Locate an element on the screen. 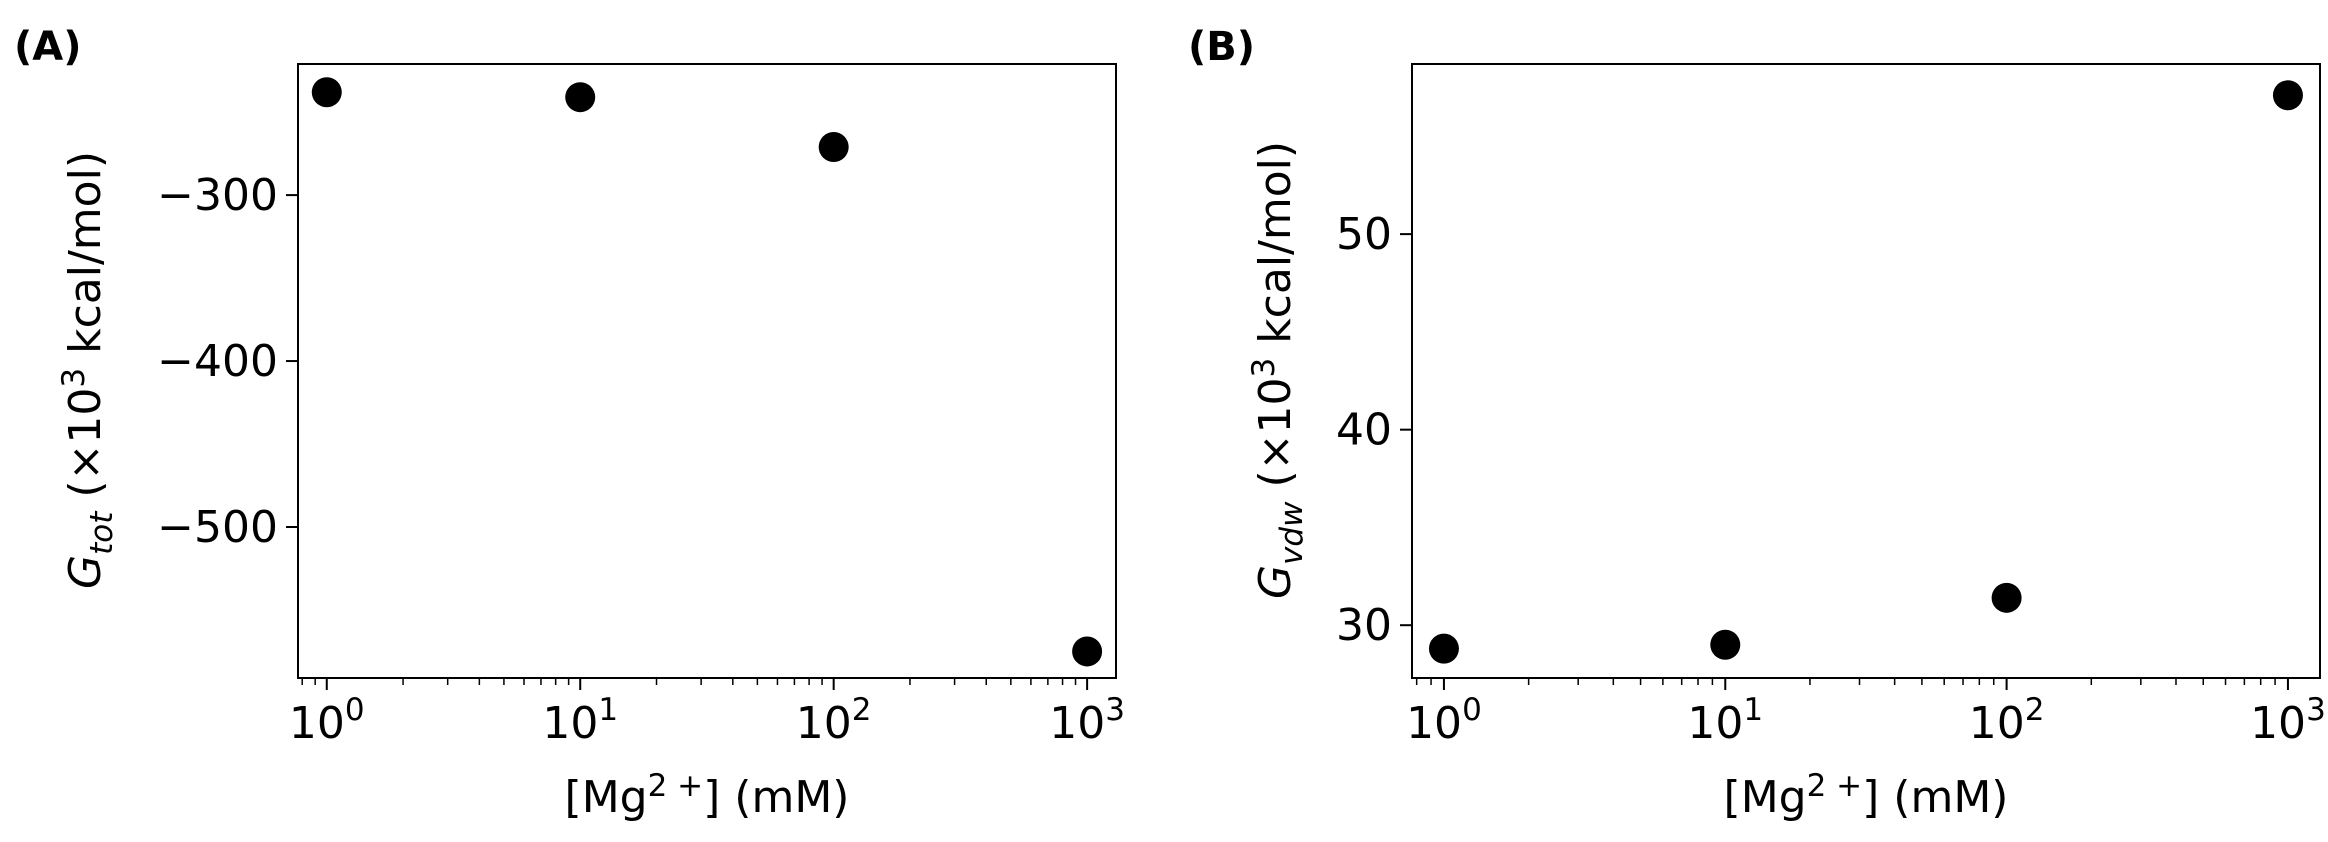  y-axis-ticks: 30 40 50 is located at coordinates (1374, 430).